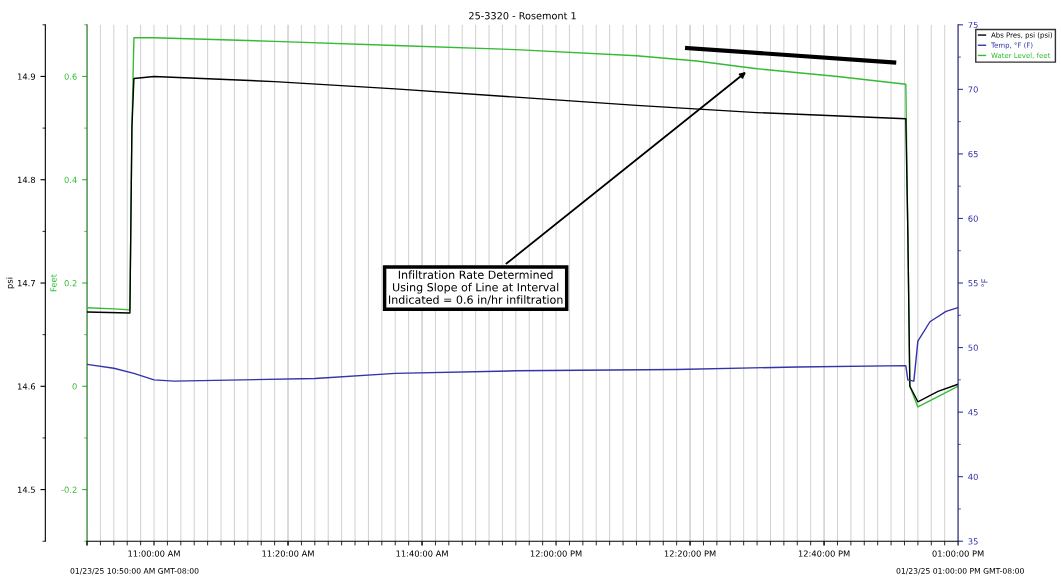  What do you see at coordinates (984, 283) in the screenshot?
I see `y3-axis-title: °F` at bounding box center [984, 283].